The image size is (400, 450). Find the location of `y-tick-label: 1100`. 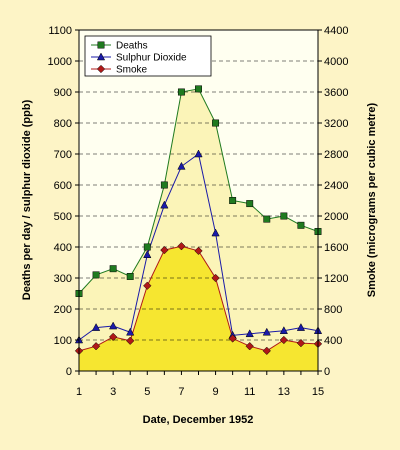

y-tick-label: 1100 is located at coordinates (60, 31).